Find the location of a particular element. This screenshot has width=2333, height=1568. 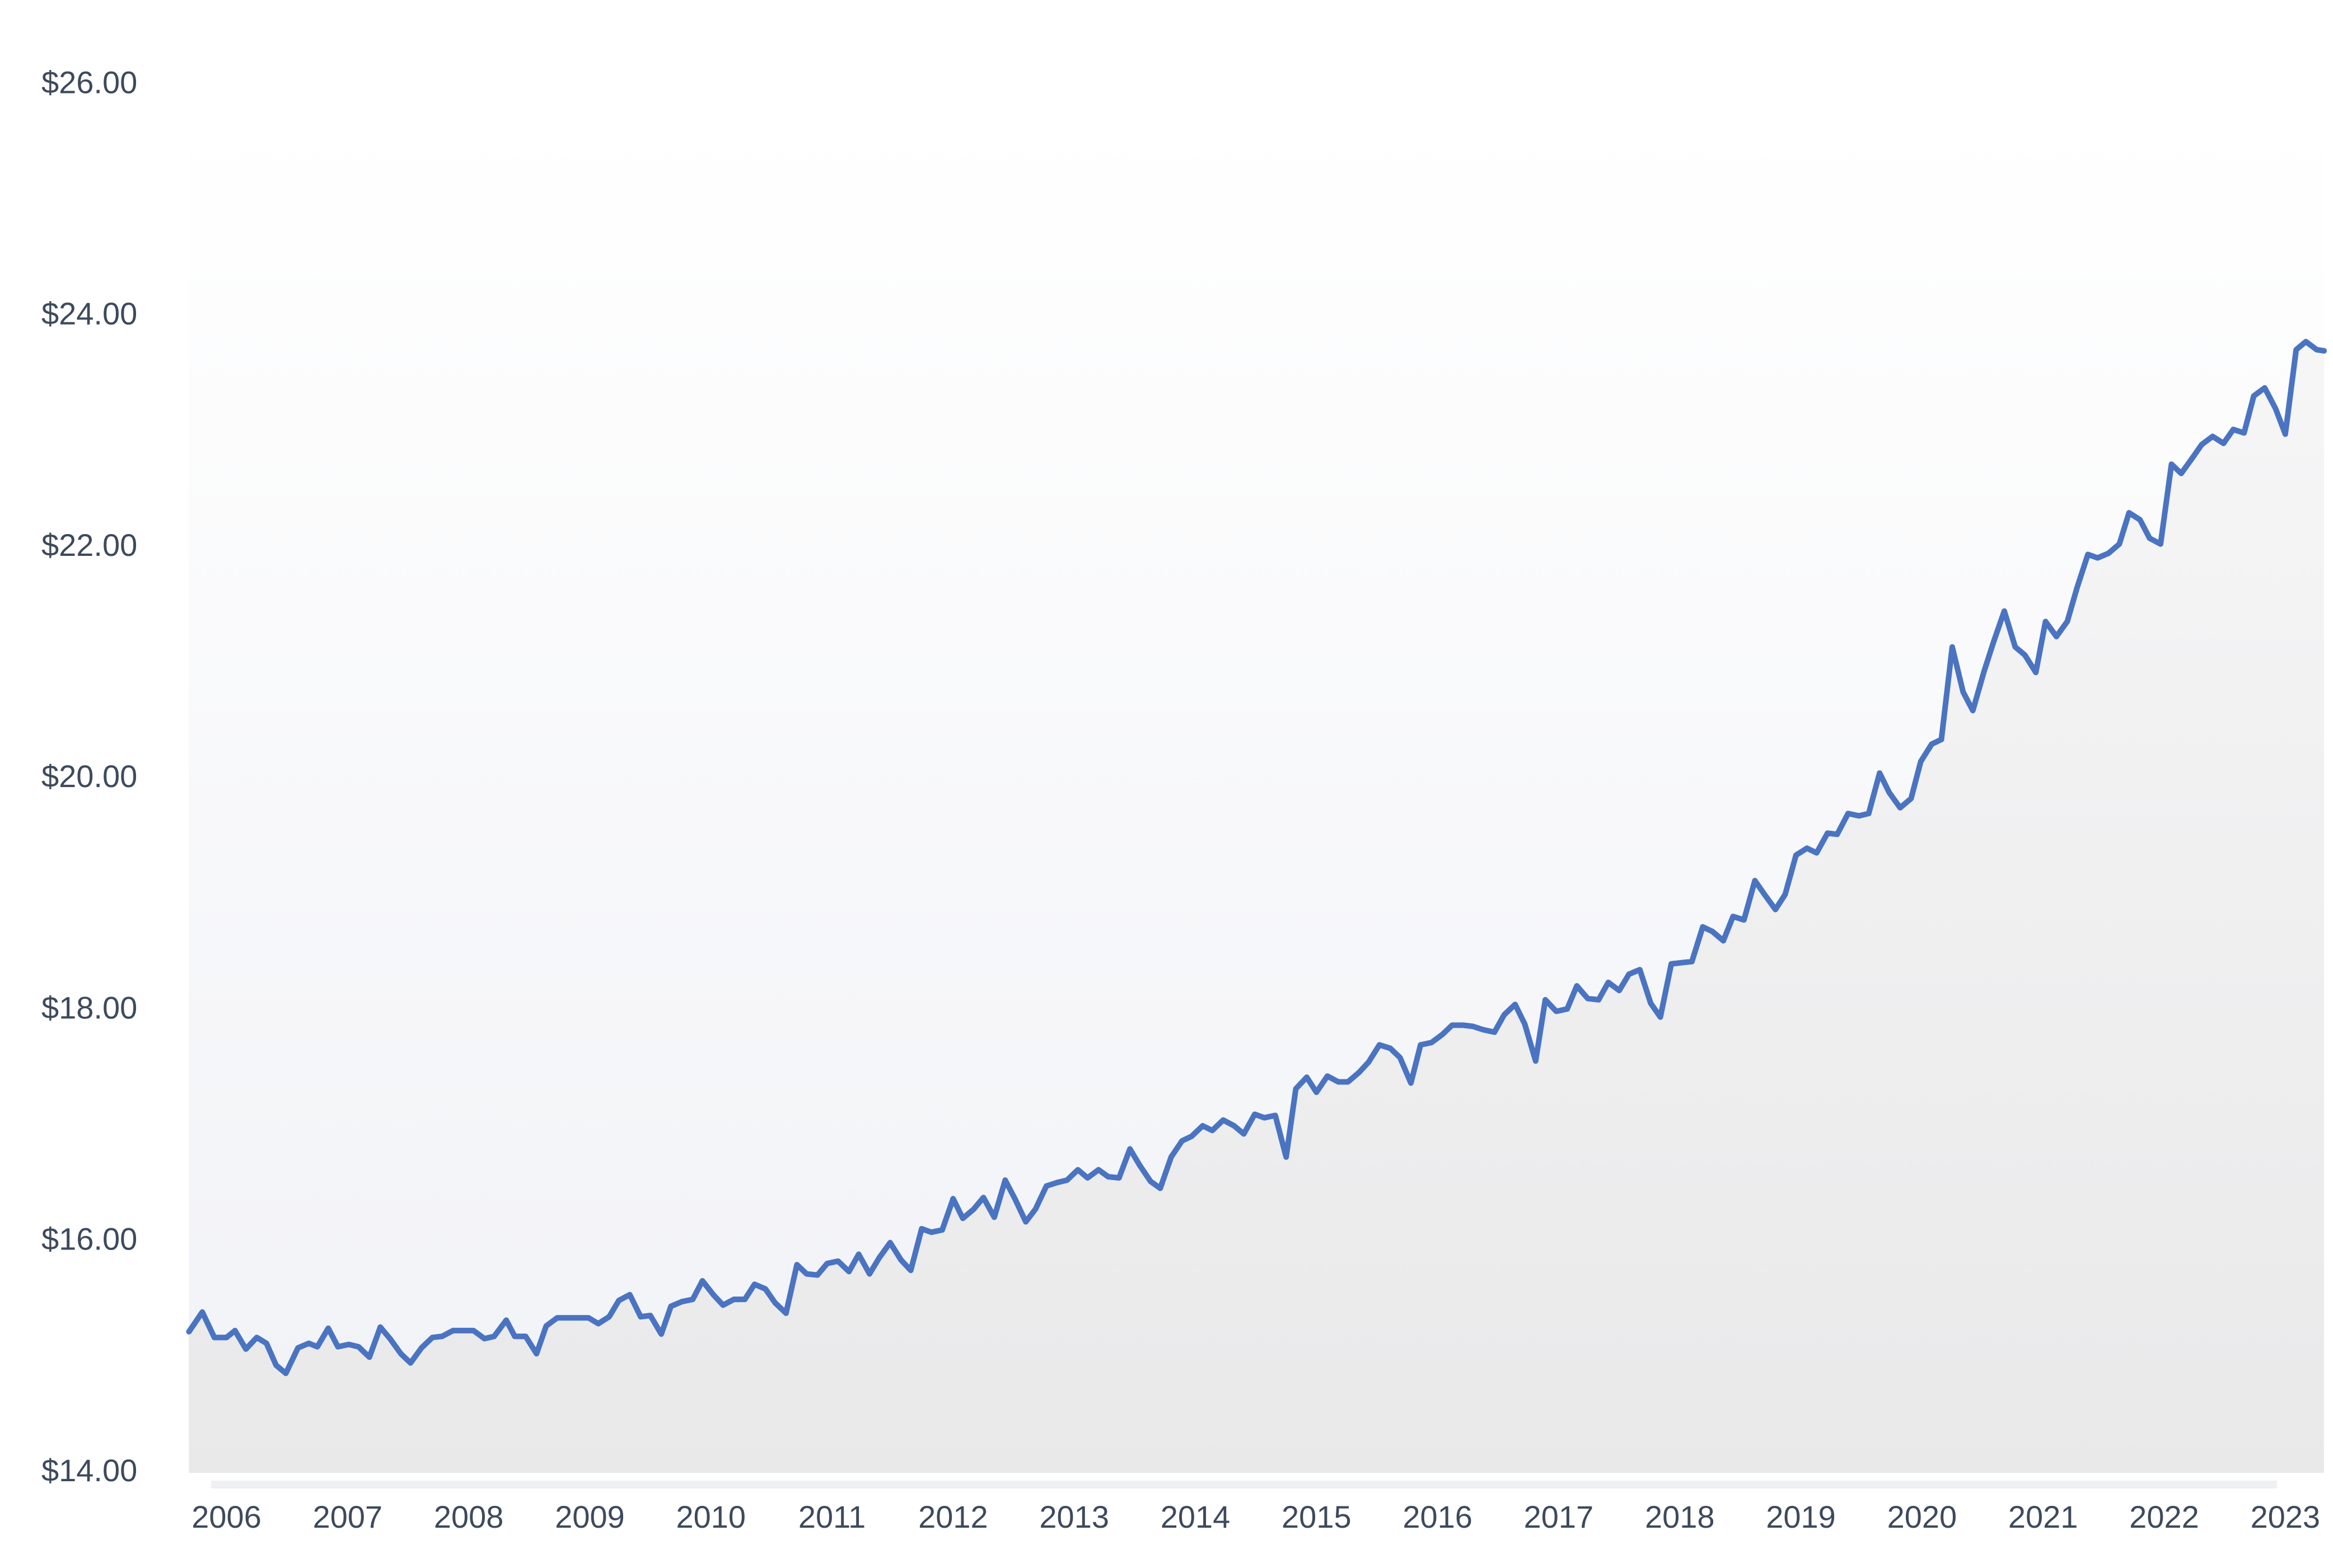

x-tick-label: 2014 is located at coordinates (1196, 1516).